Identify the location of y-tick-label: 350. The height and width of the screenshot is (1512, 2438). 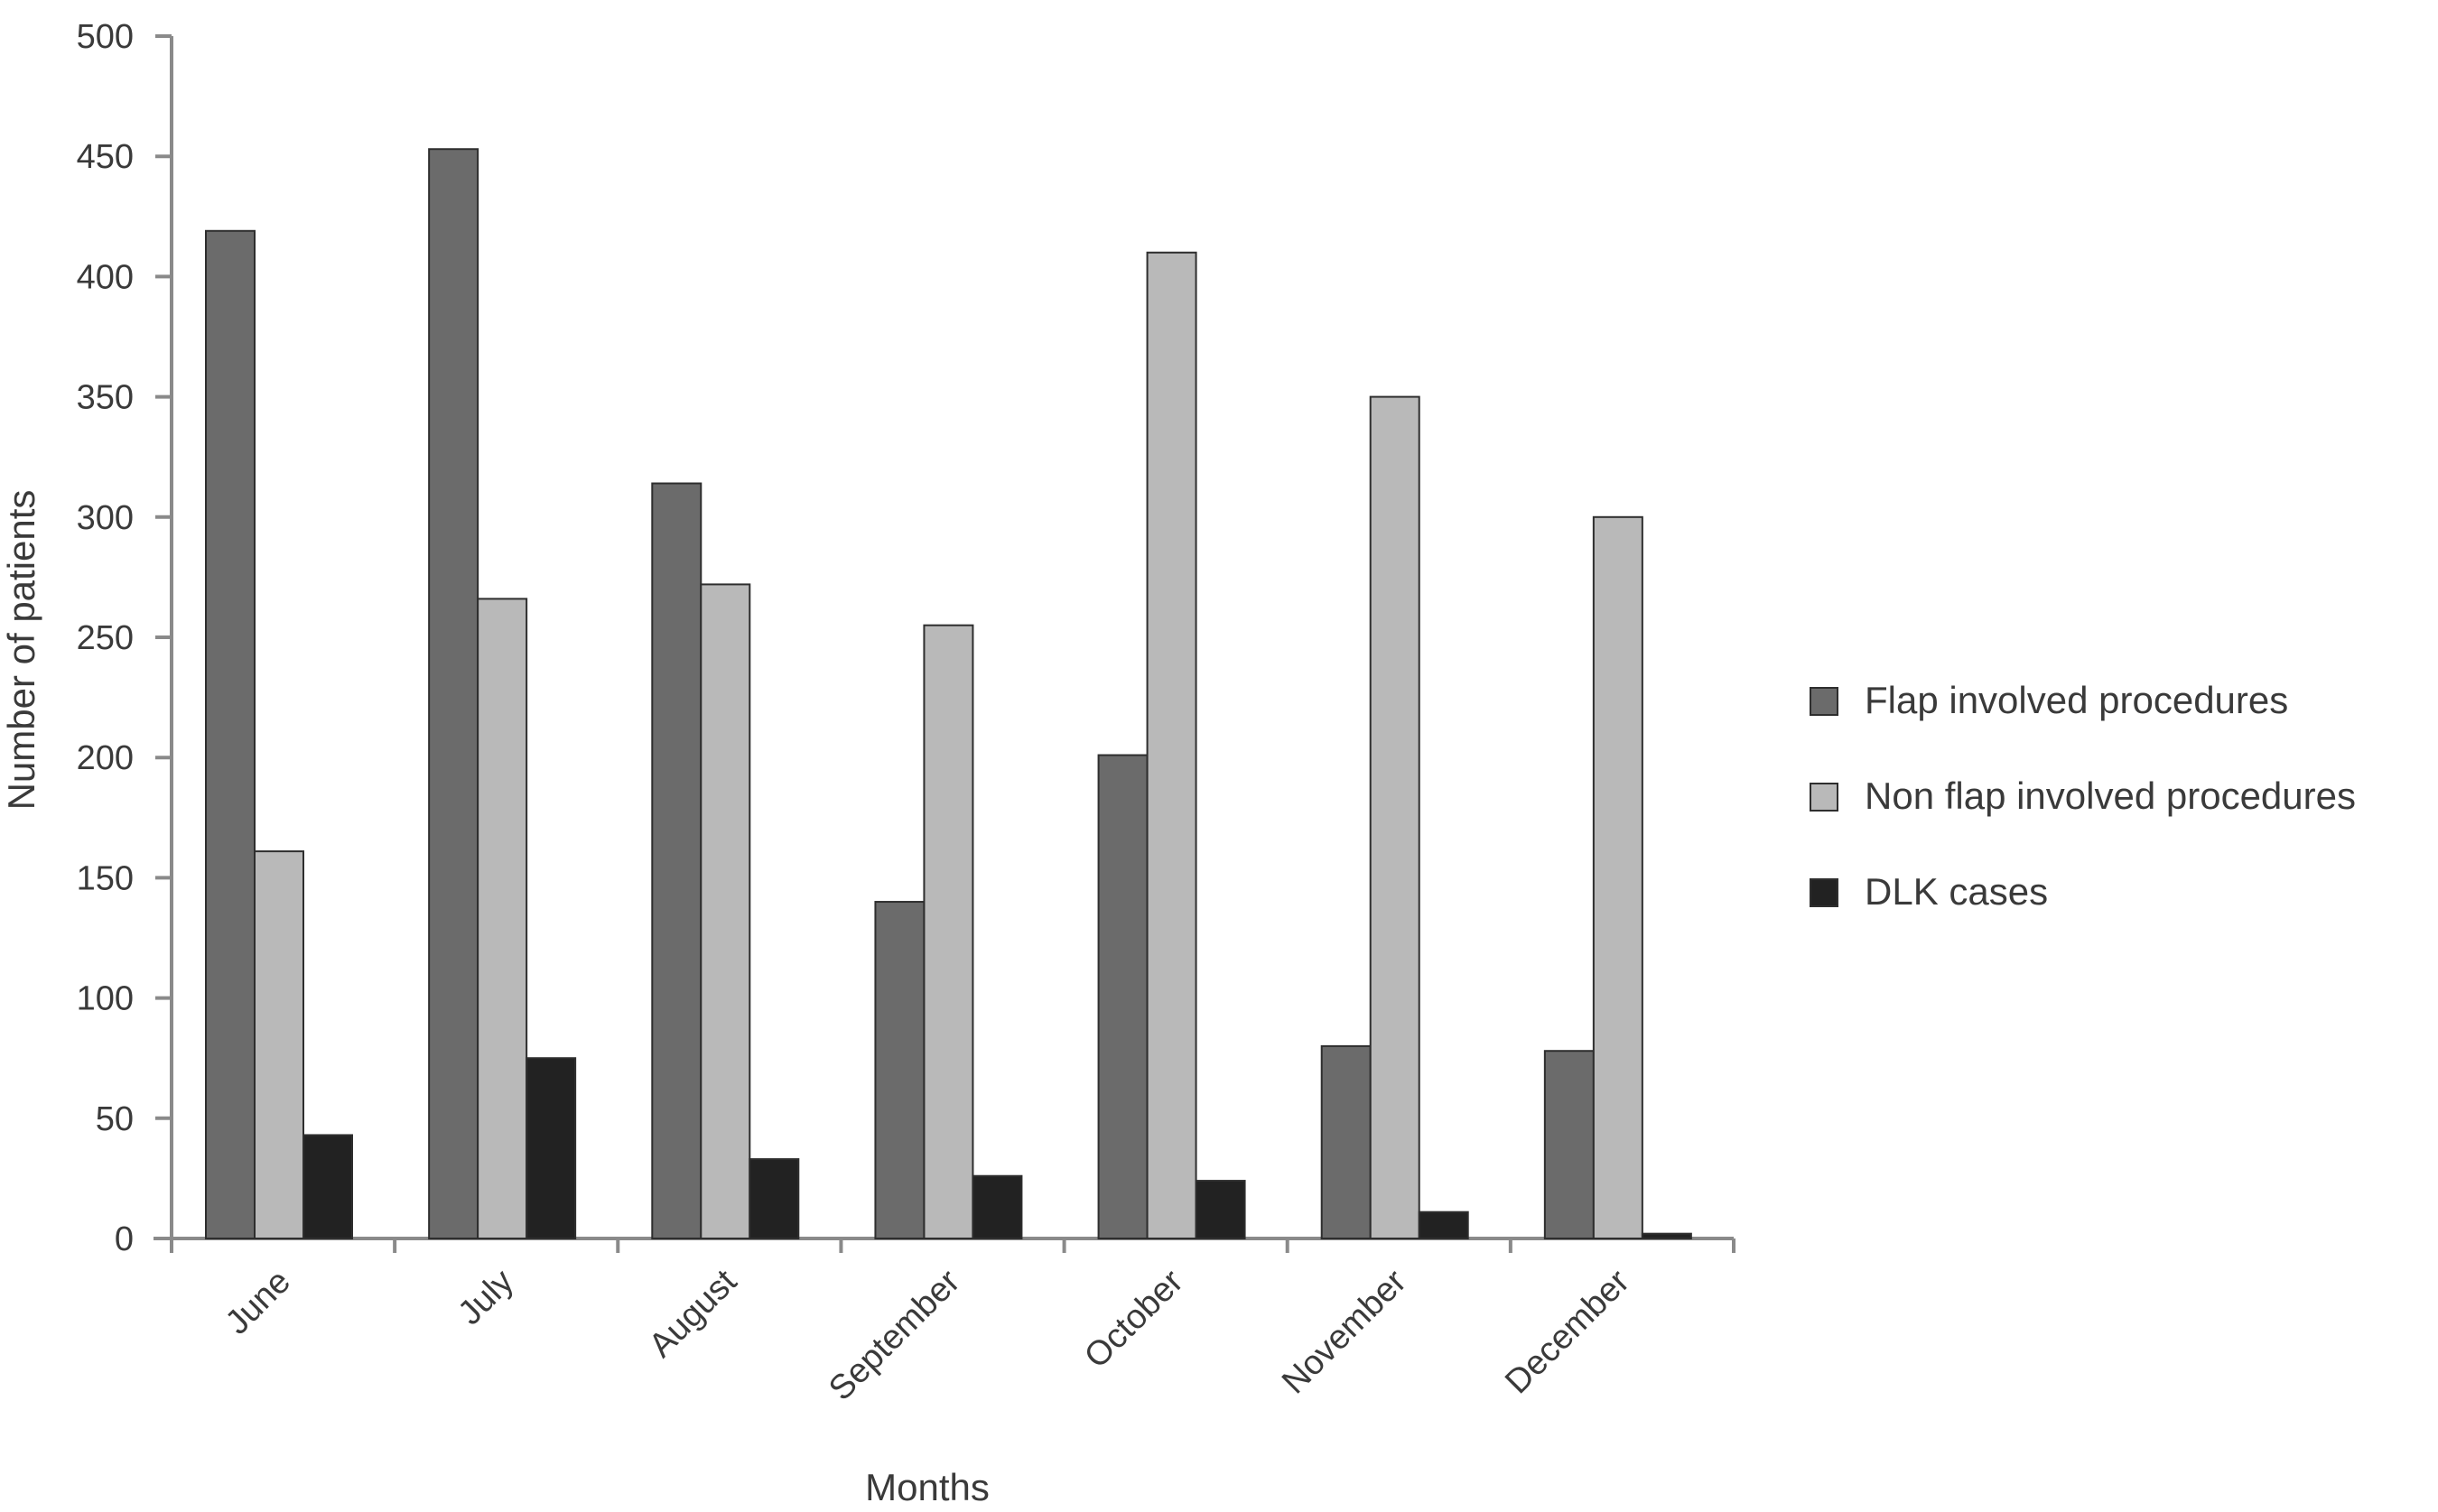
(105, 398).